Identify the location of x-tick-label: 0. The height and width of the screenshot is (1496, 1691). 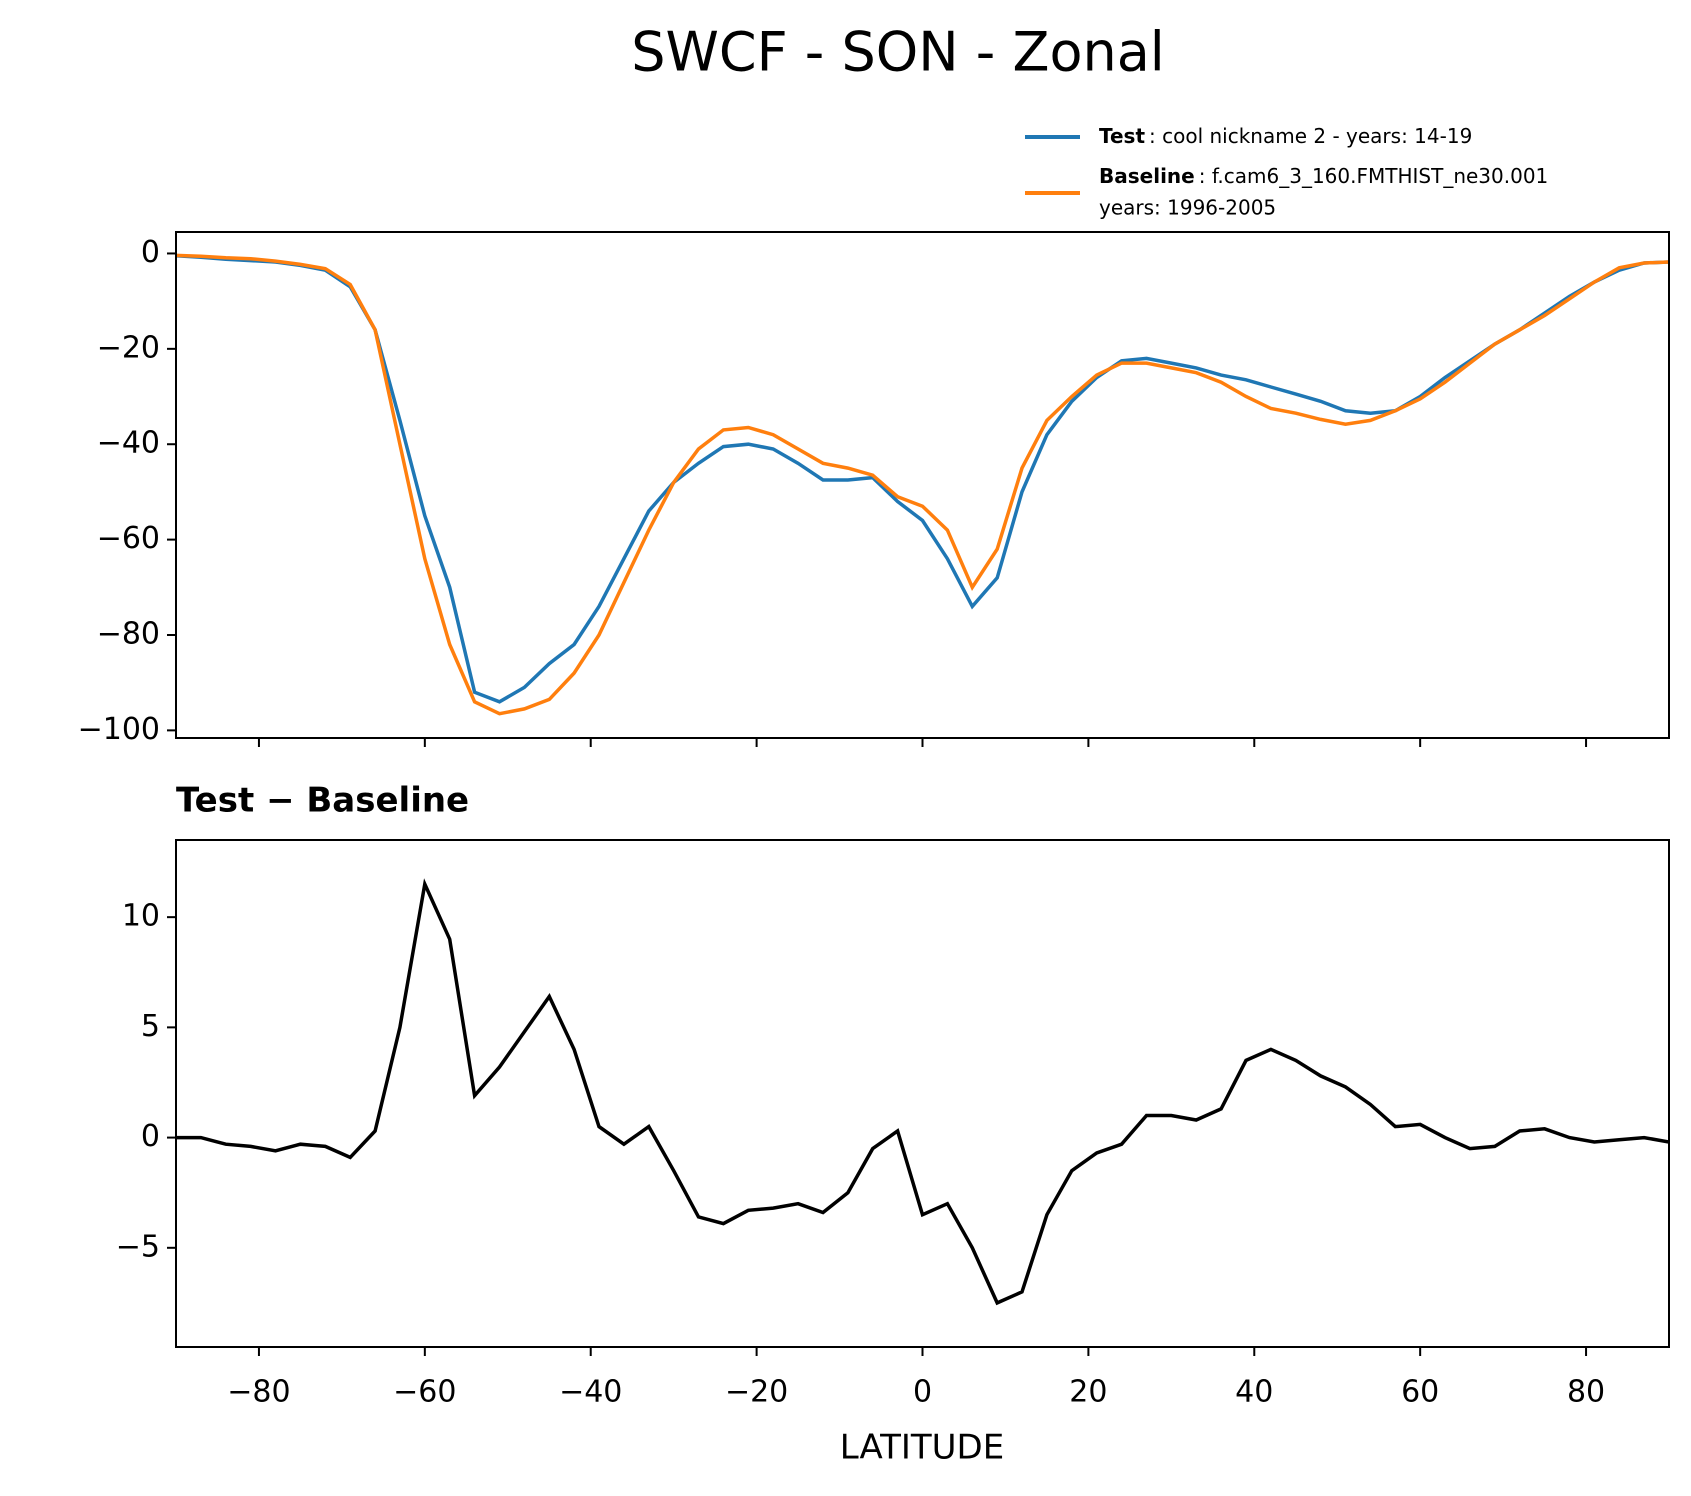
(922, 1392).